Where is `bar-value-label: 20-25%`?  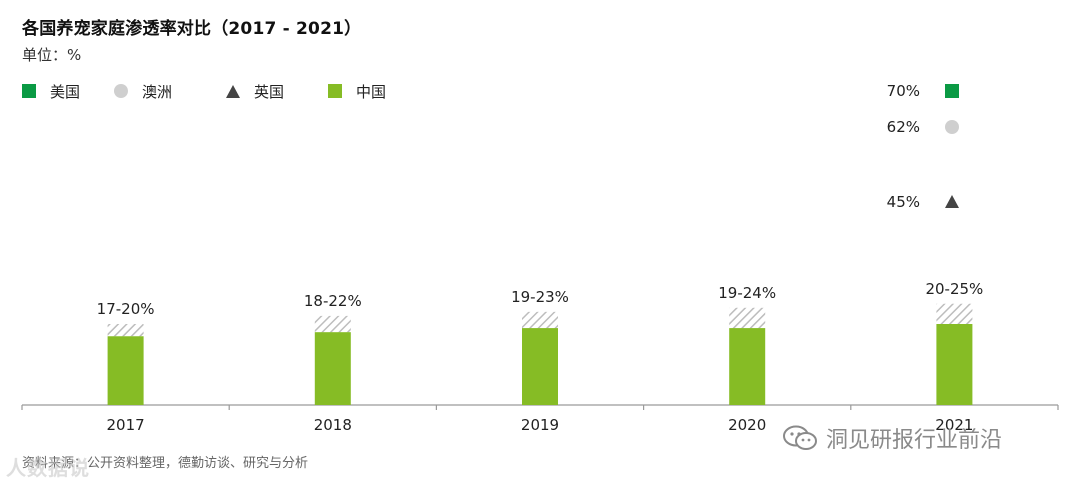 bar-value-label: 20-25% is located at coordinates (954, 289).